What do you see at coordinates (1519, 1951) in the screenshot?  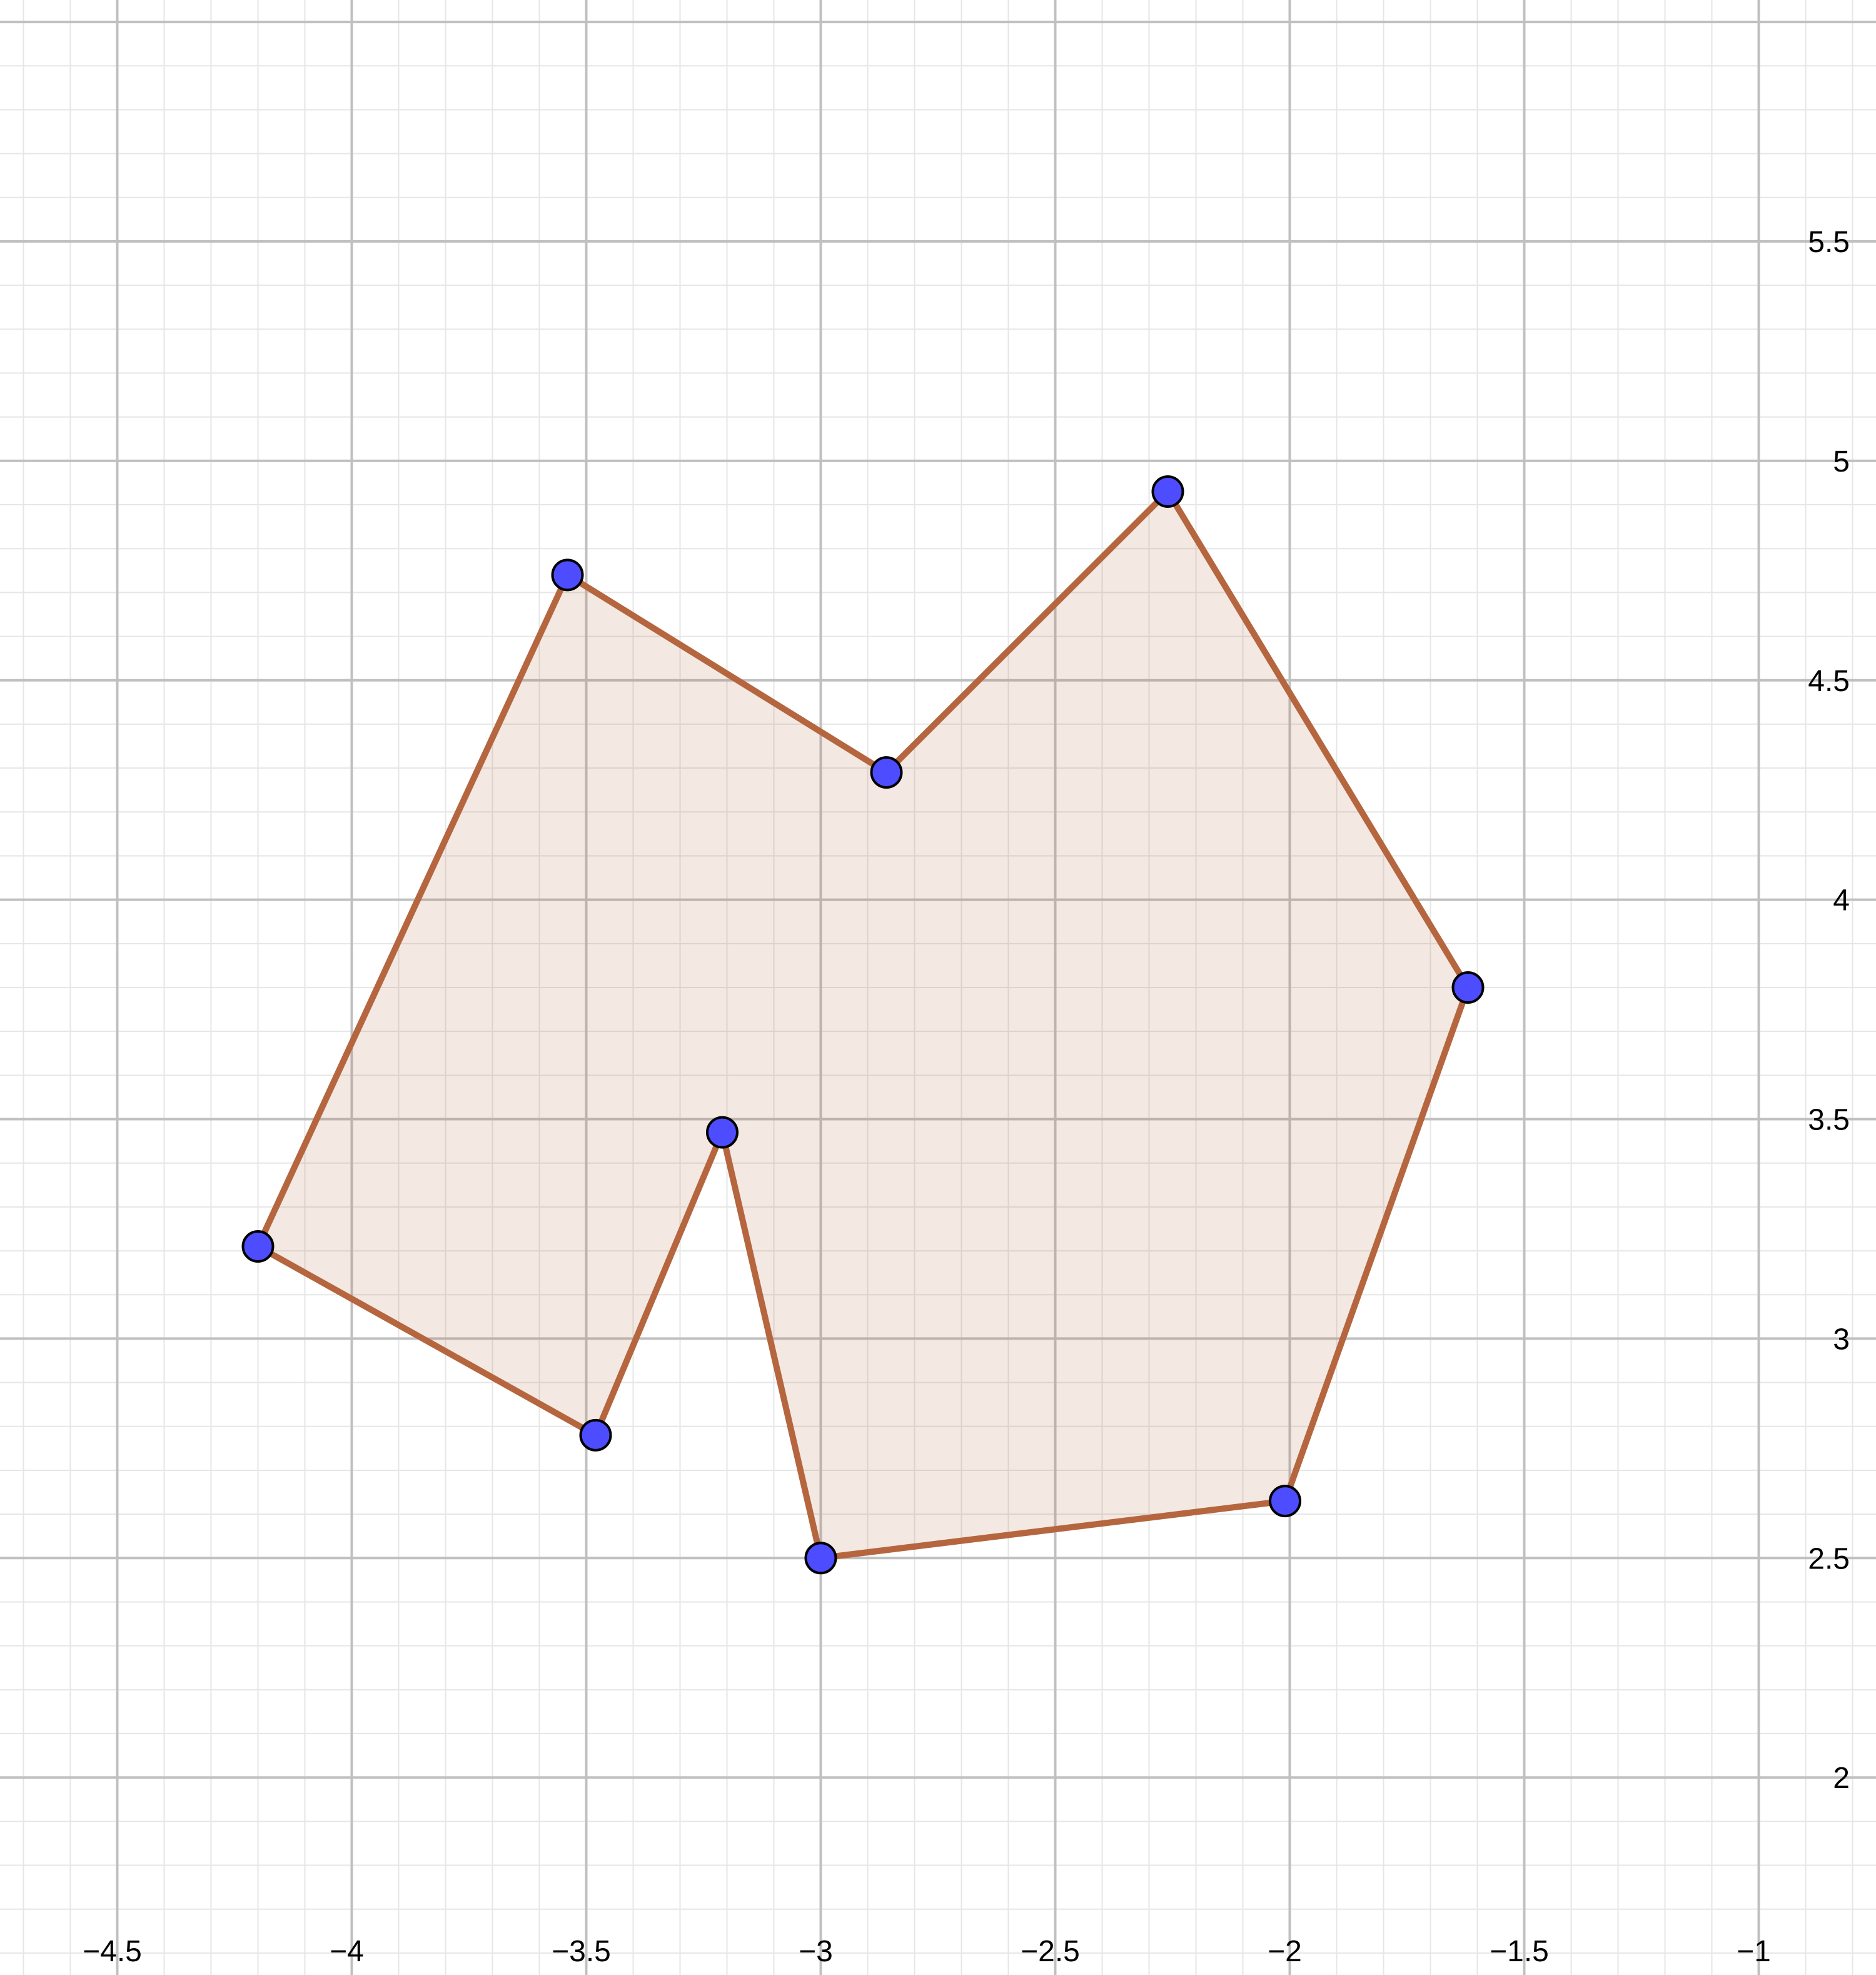 I see `x-tick-label: −1.5` at bounding box center [1519, 1951].